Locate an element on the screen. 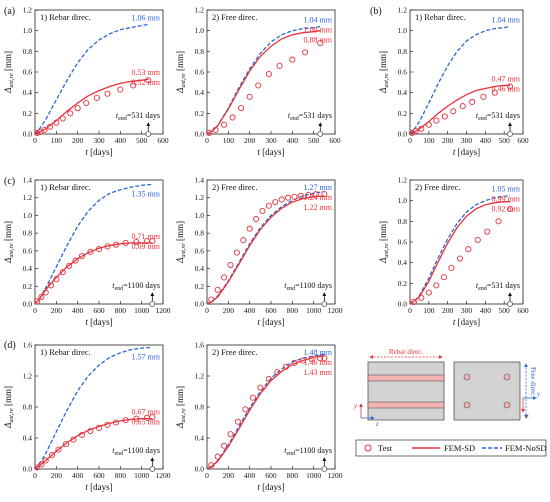  annotation-fem-nosd: 1.27 mm is located at coordinates (318, 187).